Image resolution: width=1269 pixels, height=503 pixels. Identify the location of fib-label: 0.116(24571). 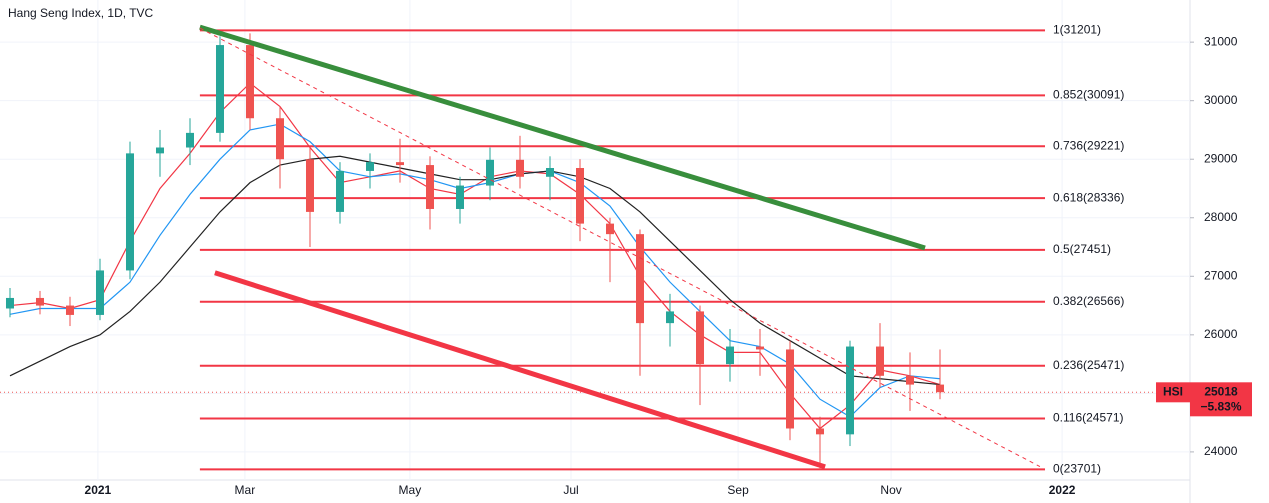
(1088, 418).